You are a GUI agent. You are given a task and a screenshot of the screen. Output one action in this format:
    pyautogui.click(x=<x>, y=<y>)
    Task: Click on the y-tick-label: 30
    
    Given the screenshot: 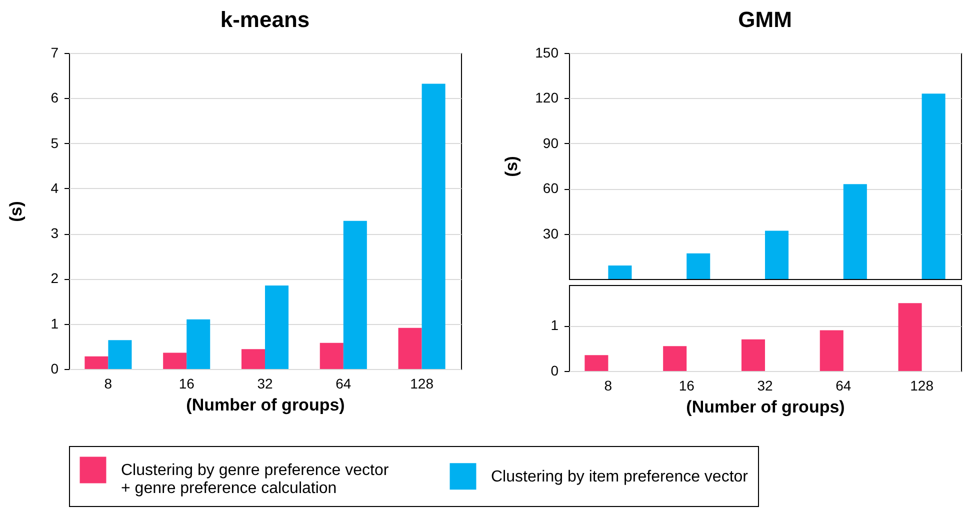 What is the action you would take?
    pyautogui.click(x=550, y=233)
    